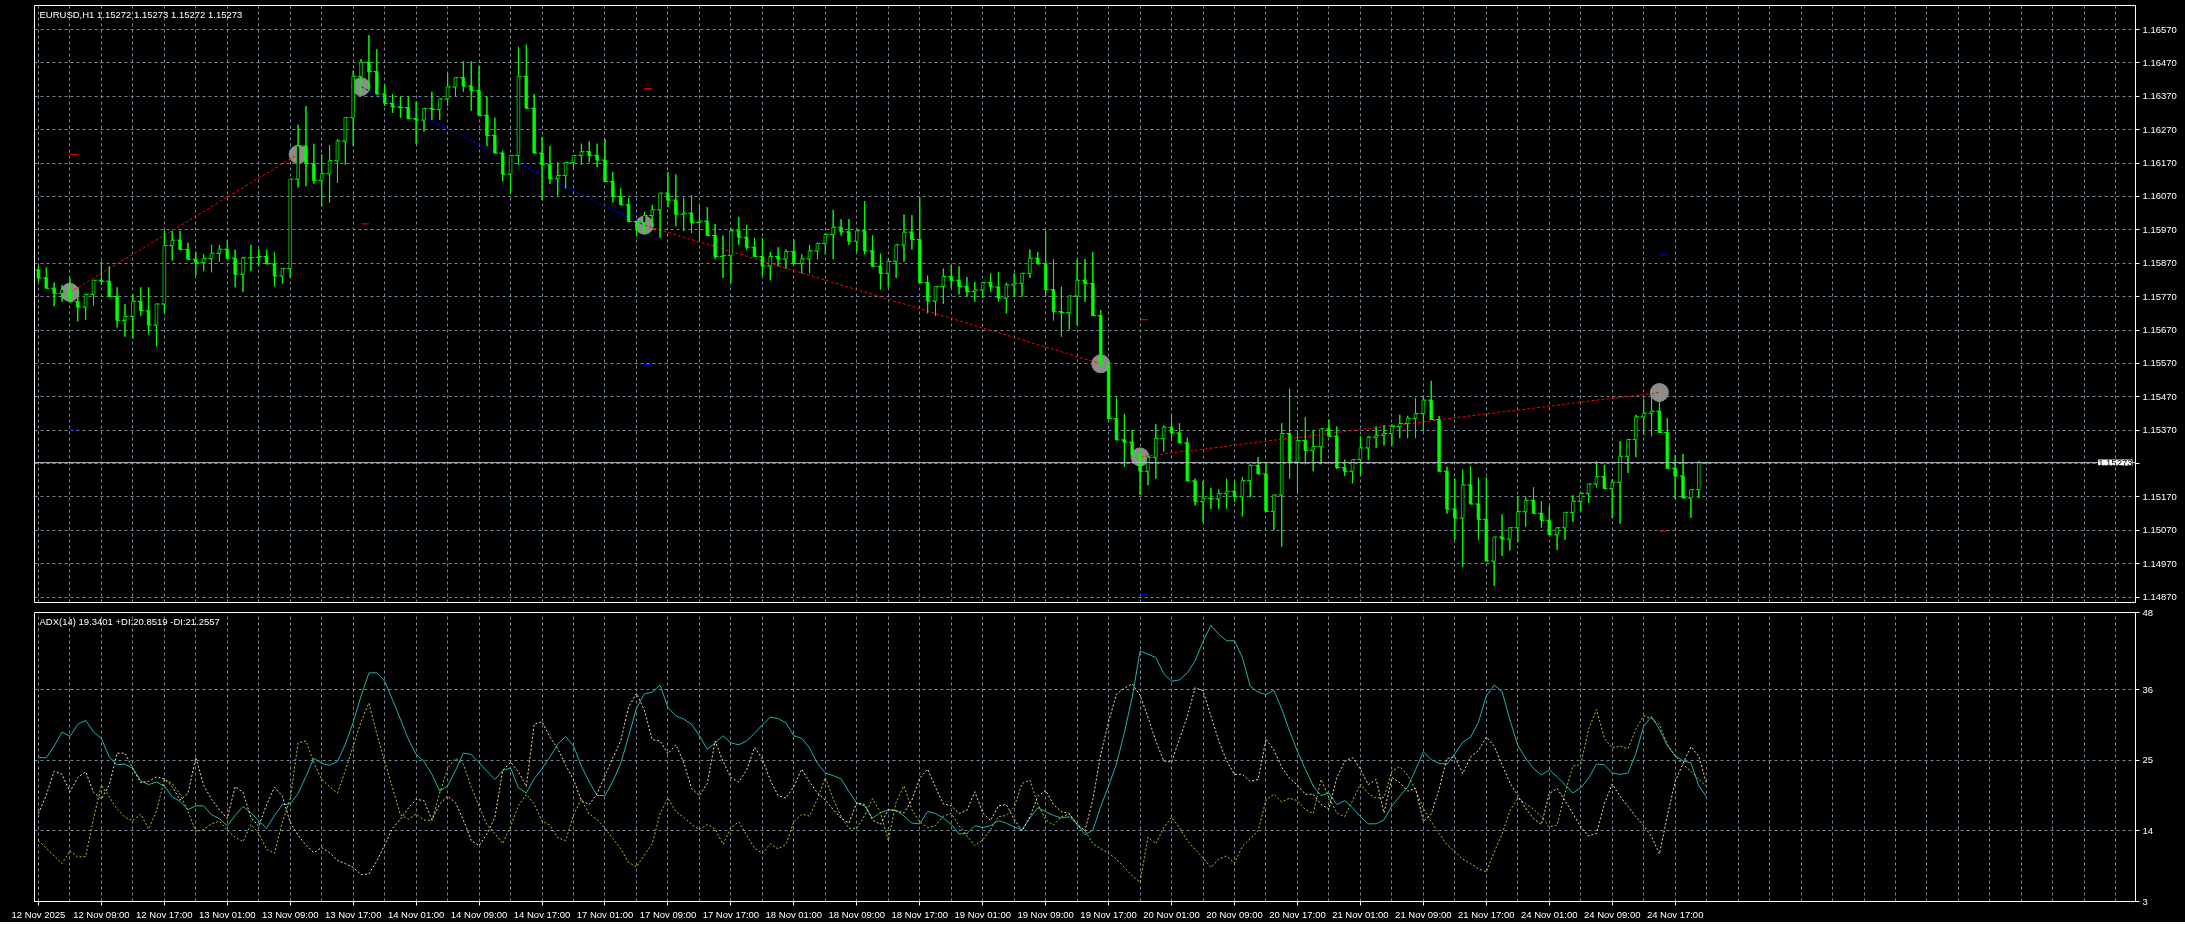 Image resolution: width=2185 pixels, height=925 pixels. What do you see at coordinates (290, 914) in the screenshot?
I see `x-tick-label: 13 Nov 09:00` at bounding box center [290, 914].